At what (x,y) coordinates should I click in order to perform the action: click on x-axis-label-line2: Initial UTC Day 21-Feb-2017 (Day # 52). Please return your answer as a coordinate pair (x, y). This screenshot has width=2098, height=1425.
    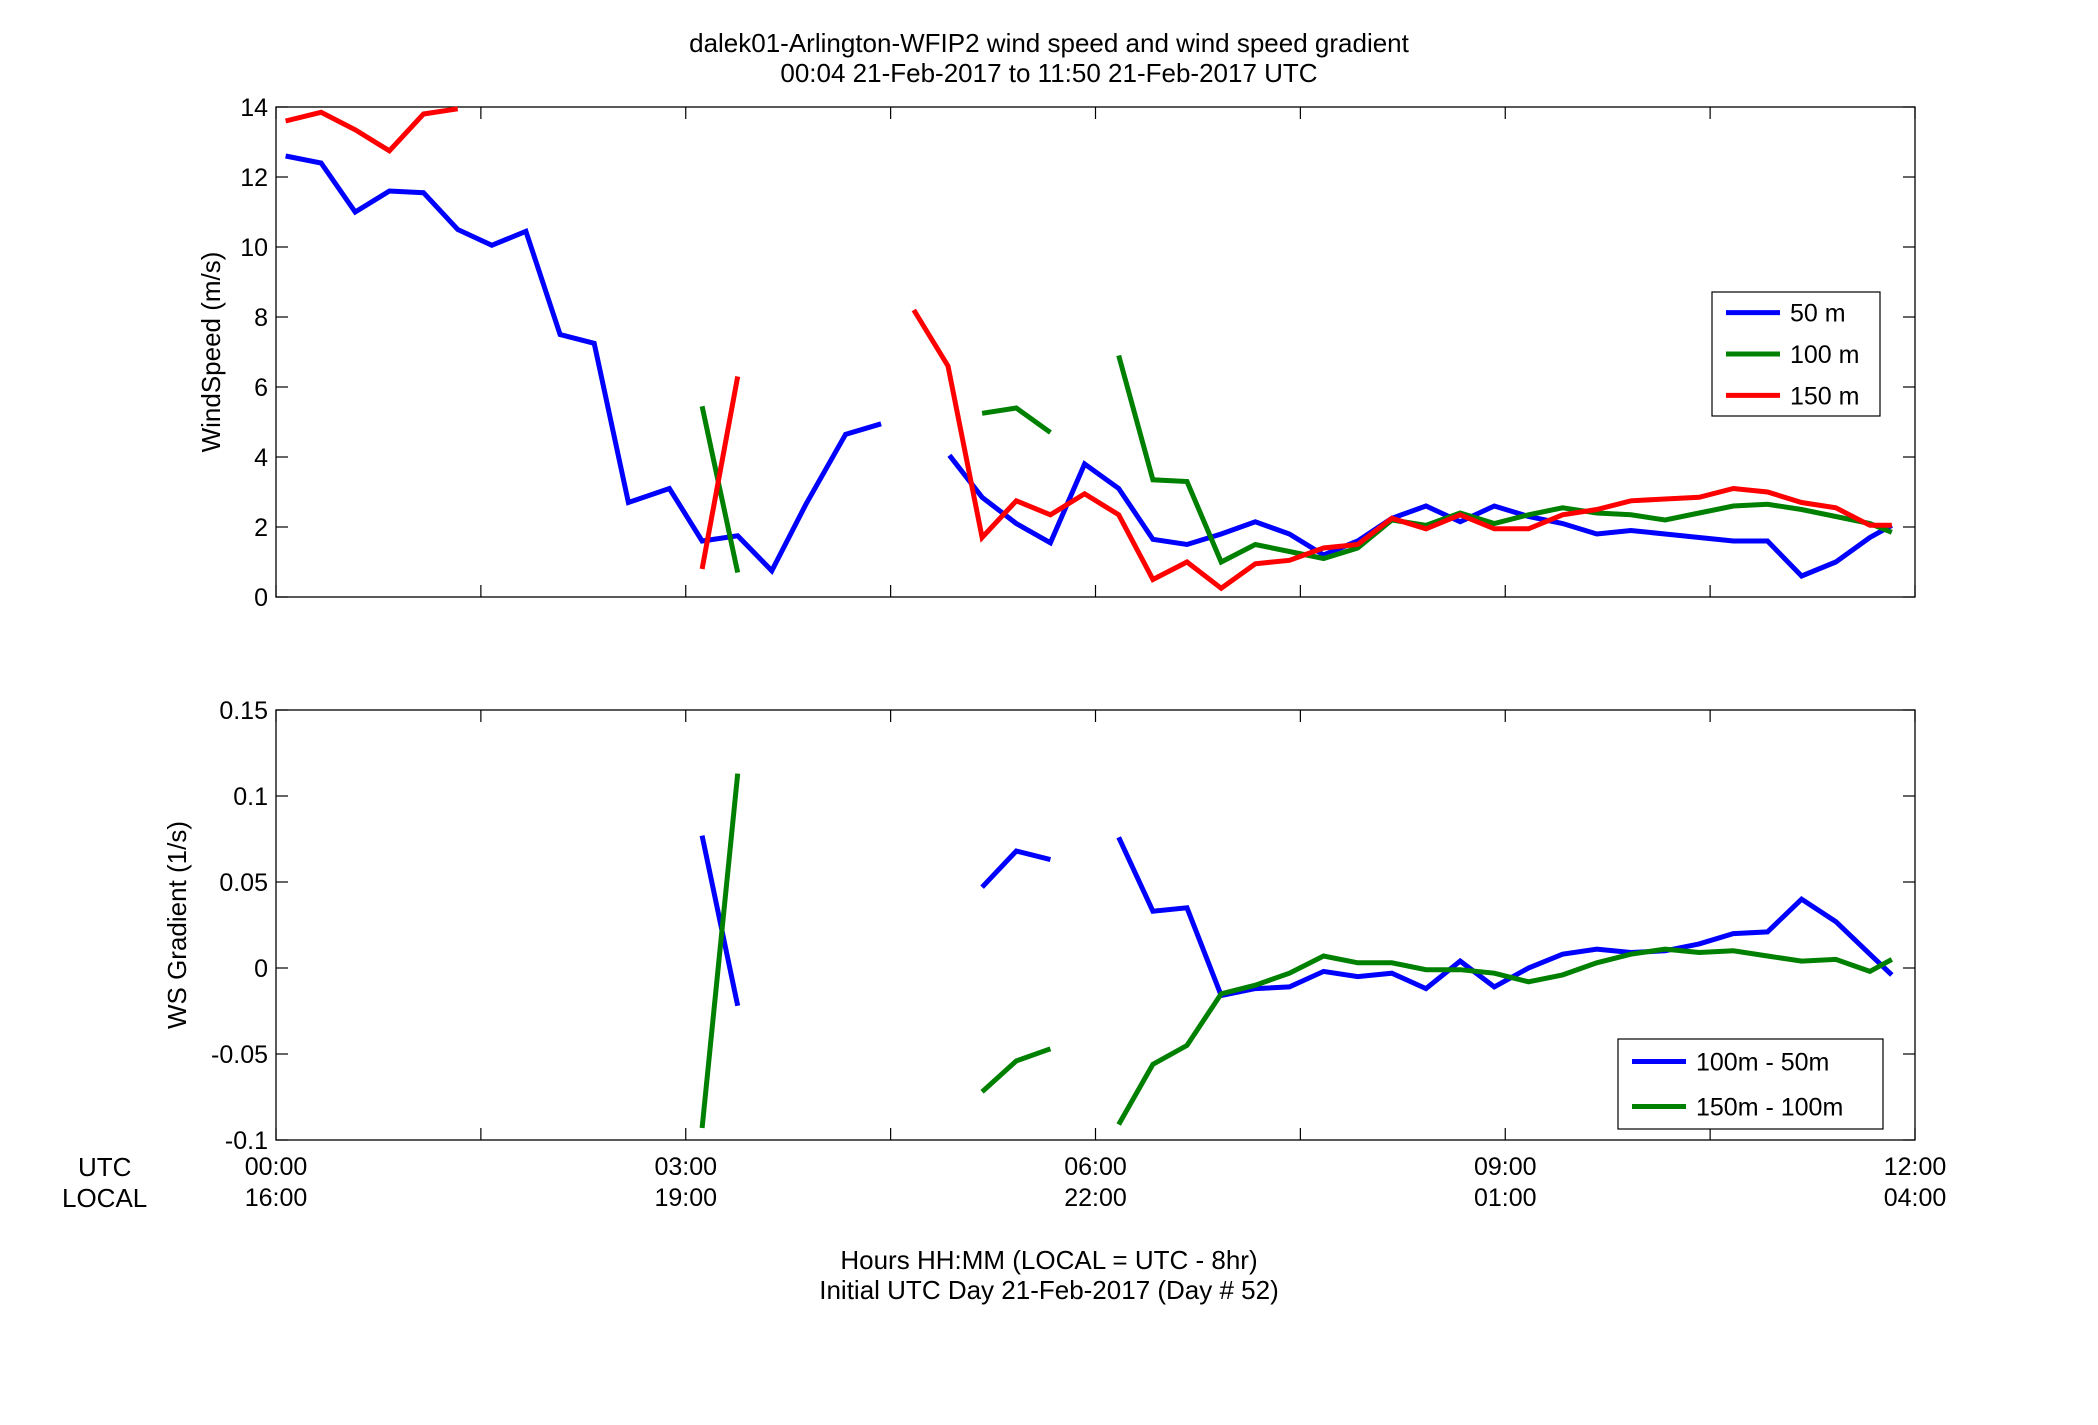
    Looking at the image, I should click on (1049, 1290).